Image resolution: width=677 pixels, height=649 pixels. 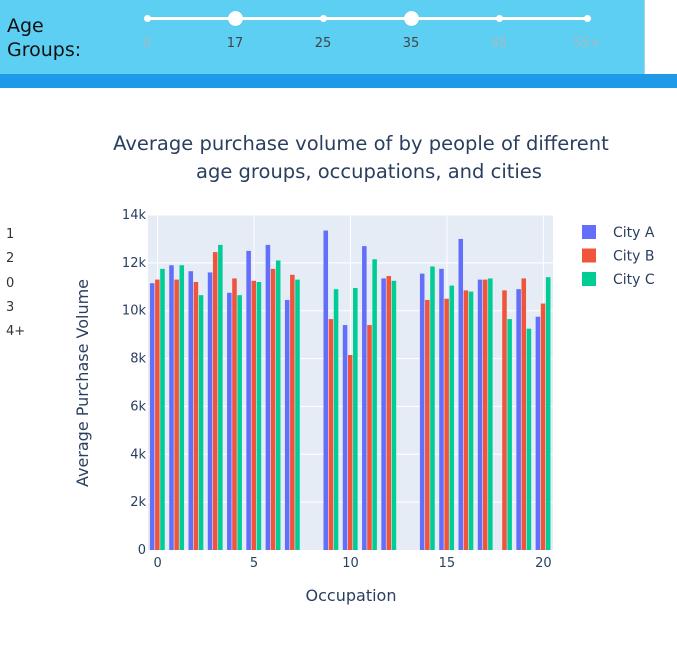 What do you see at coordinates (44, 50) in the screenshot?
I see `age-label-line2: Groups:` at bounding box center [44, 50].